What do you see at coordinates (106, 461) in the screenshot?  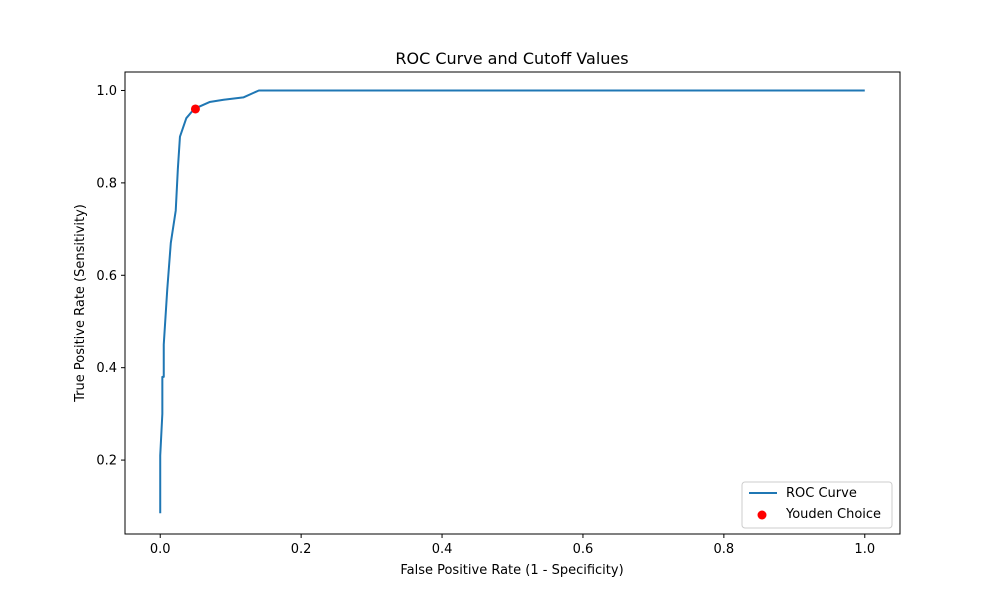 I see `y-tick-label: 0.2` at bounding box center [106, 461].